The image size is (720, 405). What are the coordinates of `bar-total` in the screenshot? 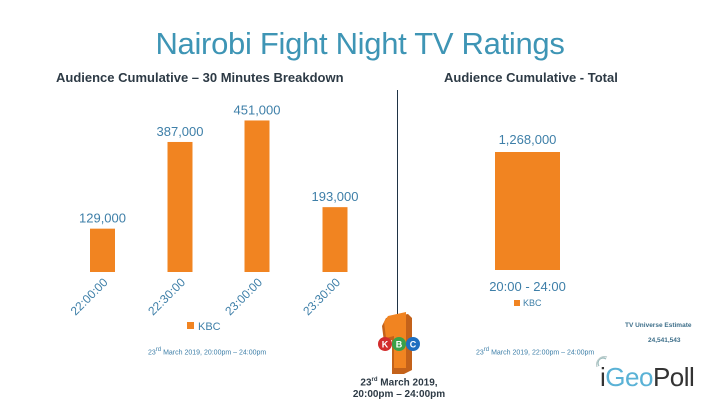 It's located at (527, 211).